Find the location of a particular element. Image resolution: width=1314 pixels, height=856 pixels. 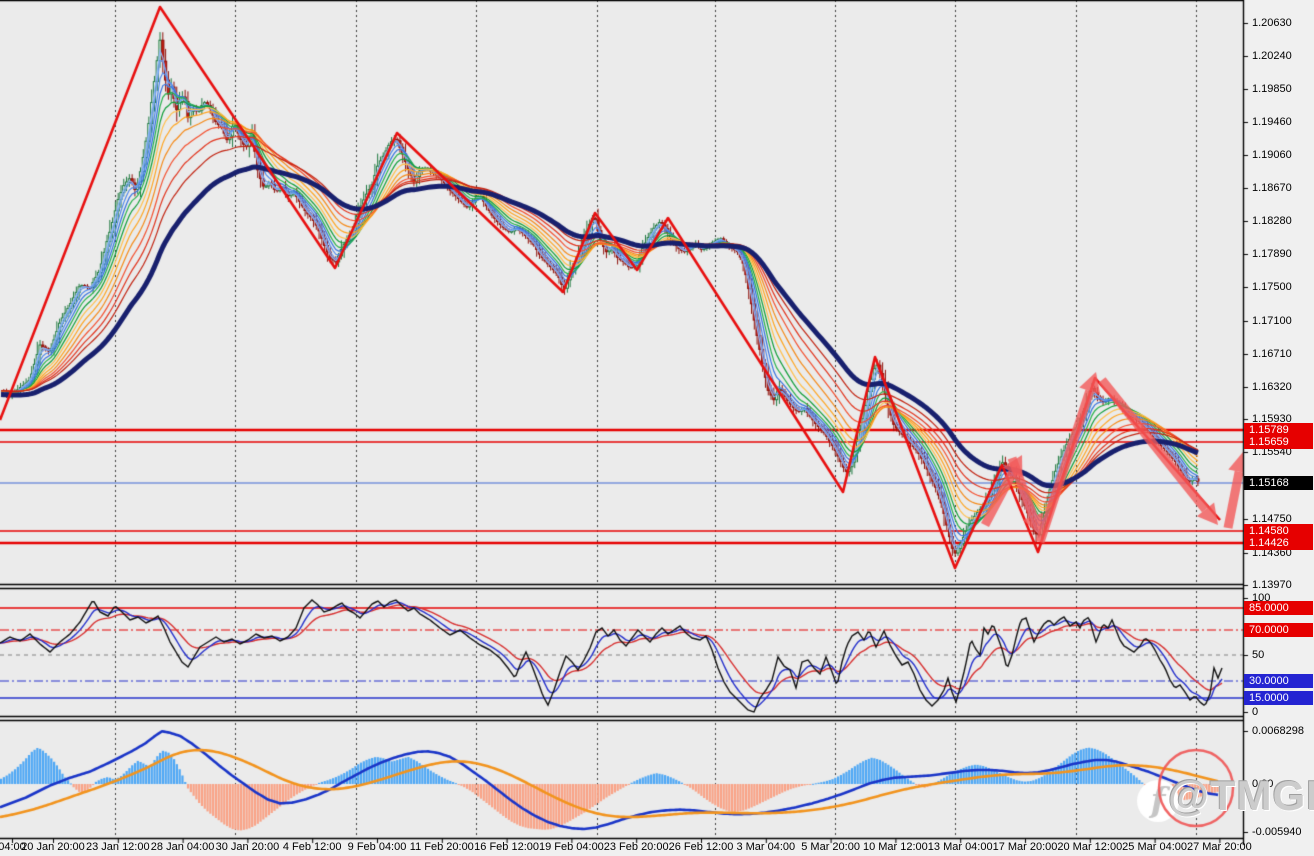

time-axis-label: 27 Mar 20:00 is located at coordinates (1219, 847).